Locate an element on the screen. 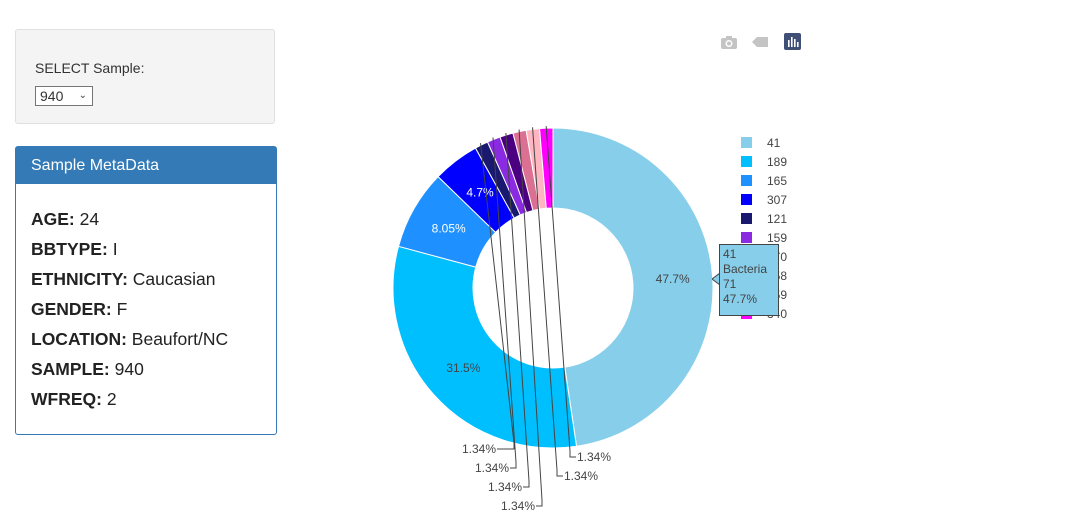 Image resolution: width=1070 pixels, height=527 pixels. metadata-value: I is located at coordinates (115, 249).